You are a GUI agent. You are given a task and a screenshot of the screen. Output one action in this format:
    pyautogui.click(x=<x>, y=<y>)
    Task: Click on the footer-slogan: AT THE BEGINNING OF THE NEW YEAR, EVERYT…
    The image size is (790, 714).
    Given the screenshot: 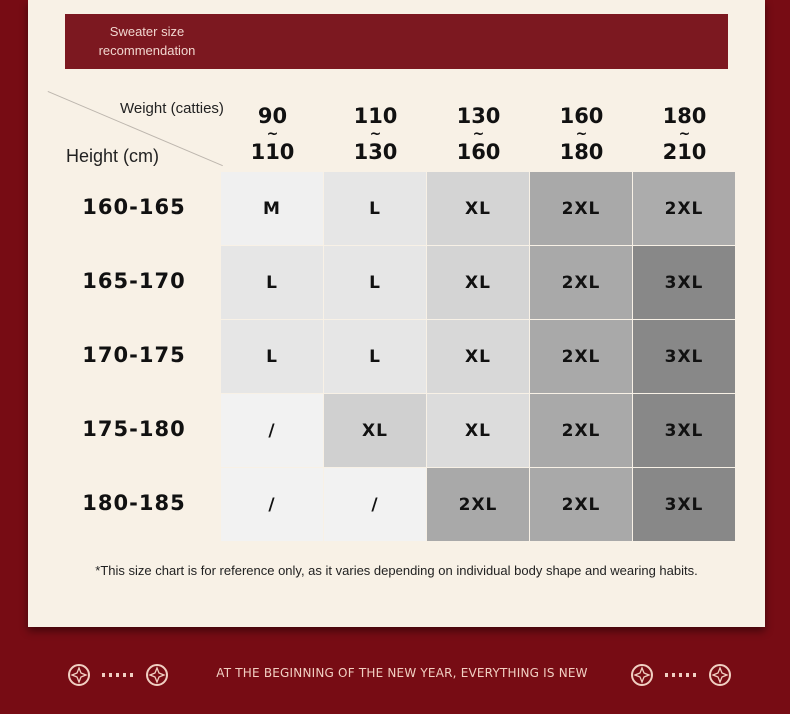 What is the action you would take?
    pyautogui.click(x=402, y=673)
    